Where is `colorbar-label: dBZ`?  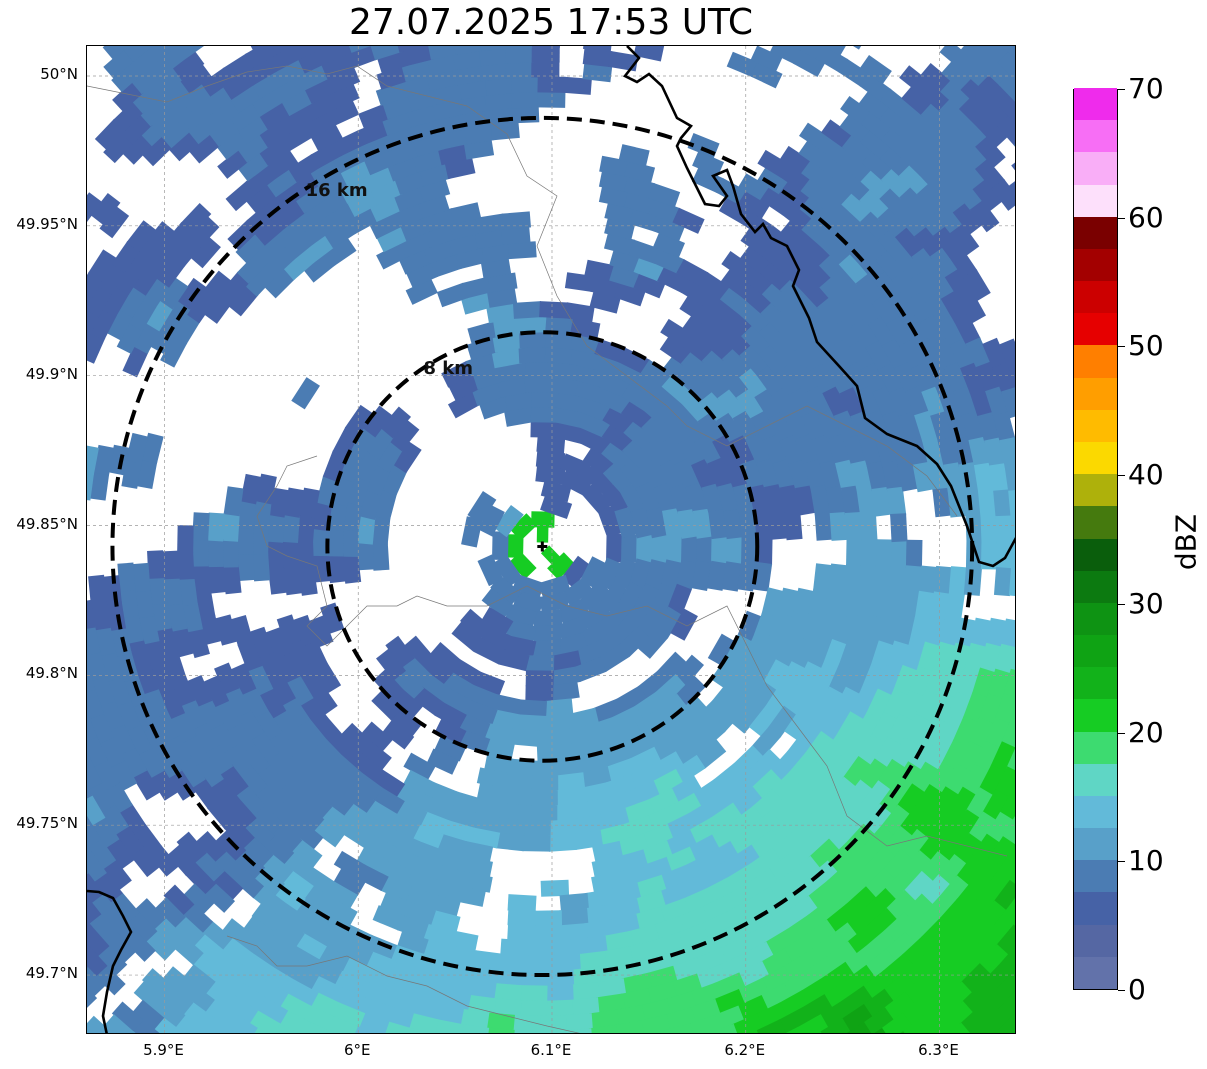 colorbar-label: dBZ is located at coordinates (1186, 542).